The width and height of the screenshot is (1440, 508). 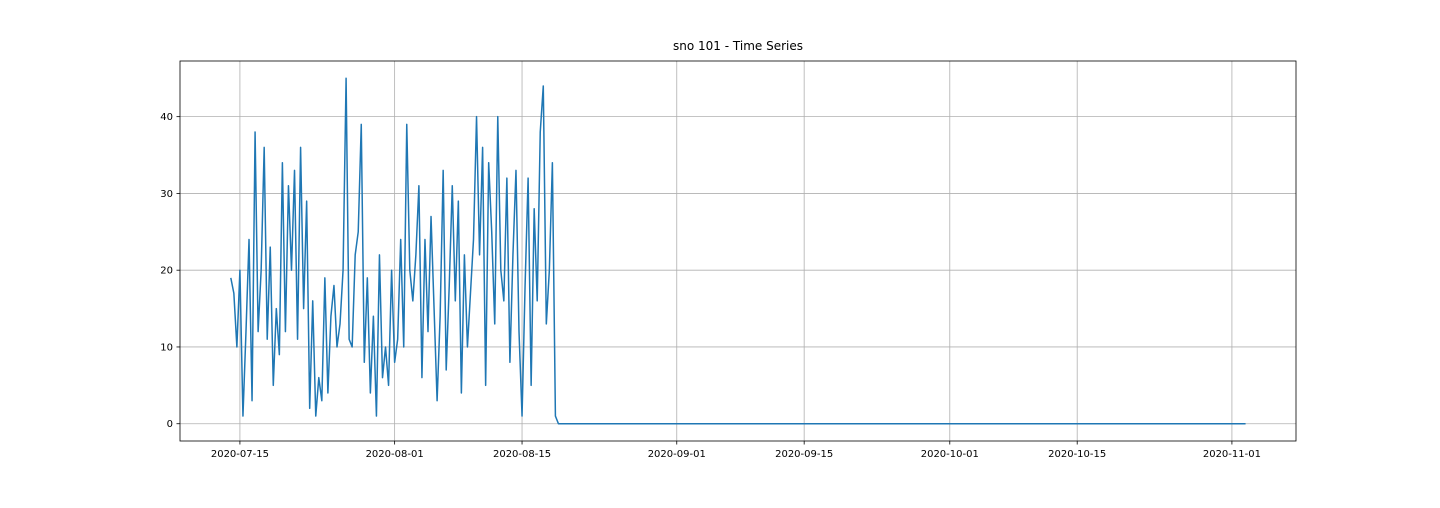 I want to click on x-tick-label: 2020-10-15, so click(x=1077, y=454).